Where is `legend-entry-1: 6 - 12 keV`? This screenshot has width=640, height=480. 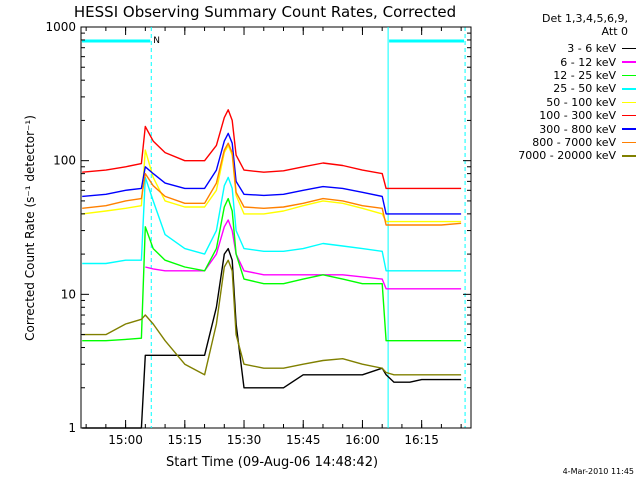 legend-entry-1: 6 - 12 keV is located at coordinates (554, 62).